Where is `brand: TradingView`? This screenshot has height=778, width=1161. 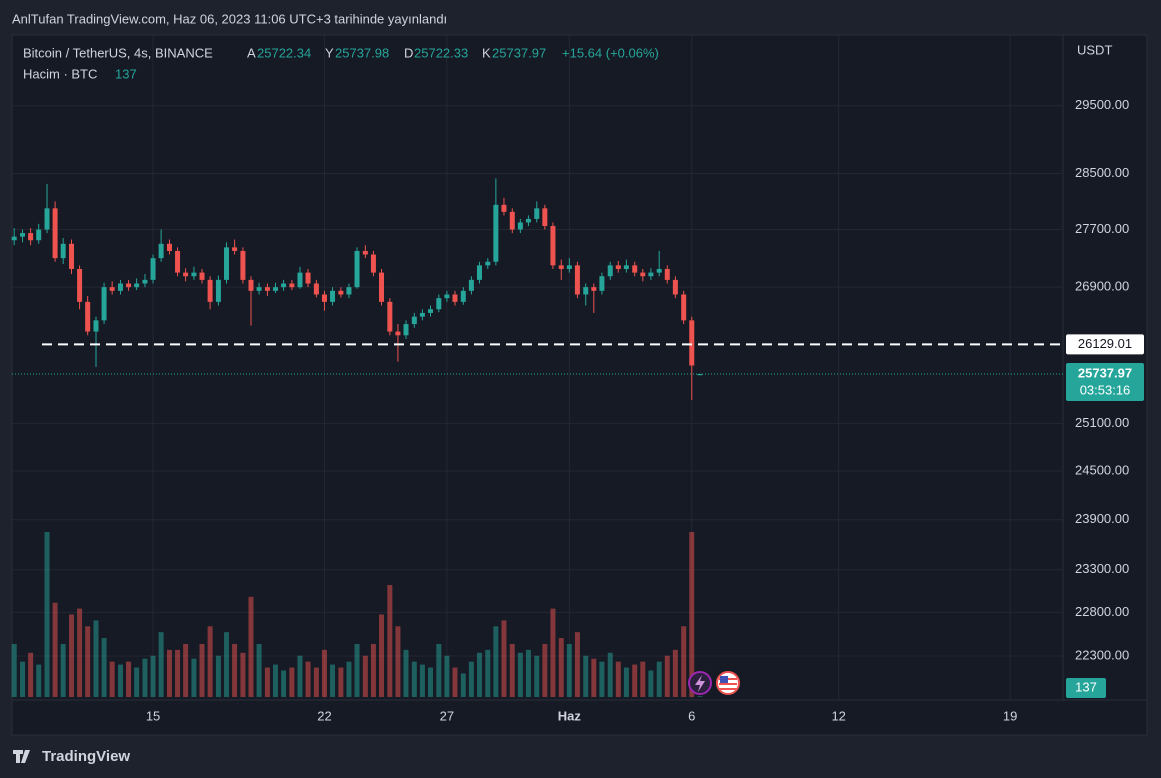 brand: TradingView is located at coordinates (71, 756).